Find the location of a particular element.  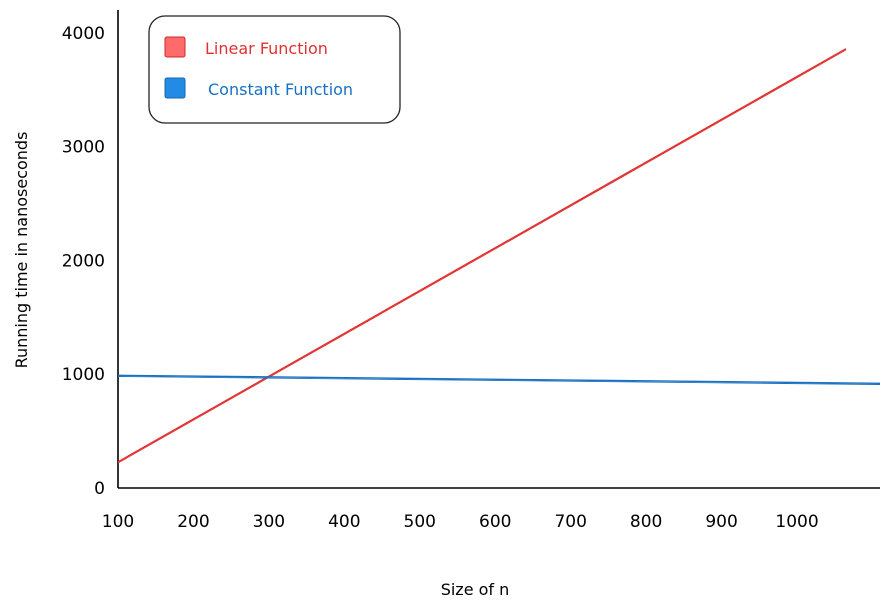

x-axis-title: Size of n is located at coordinates (475, 589).